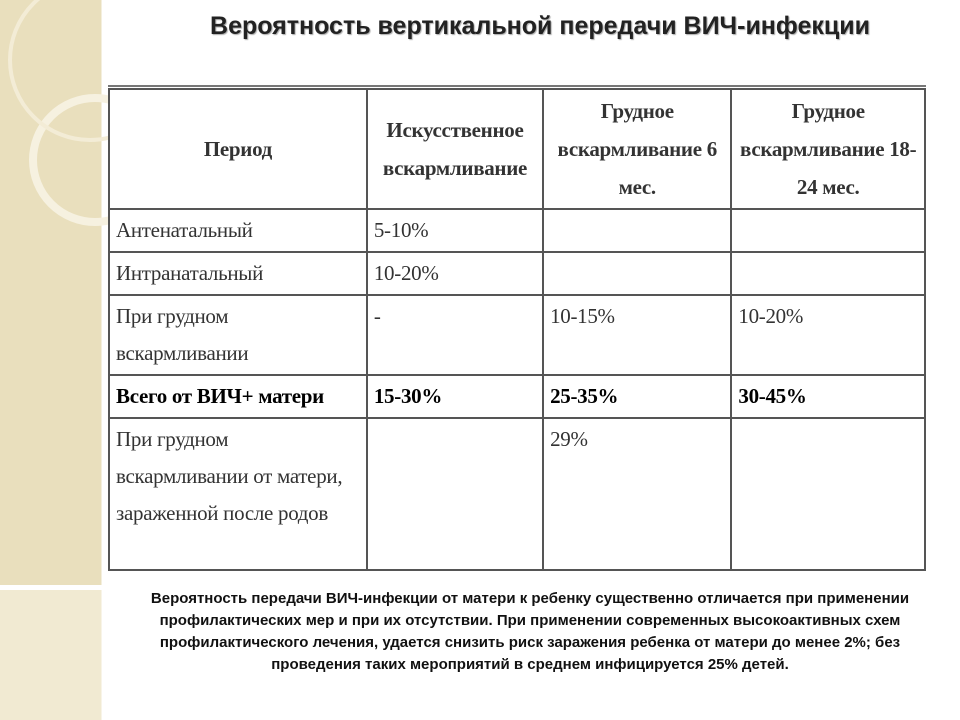 The image size is (960, 720). What do you see at coordinates (637, 396) in the screenshot?
I see `table-cell: 25-35%` at bounding box center [637, 396].